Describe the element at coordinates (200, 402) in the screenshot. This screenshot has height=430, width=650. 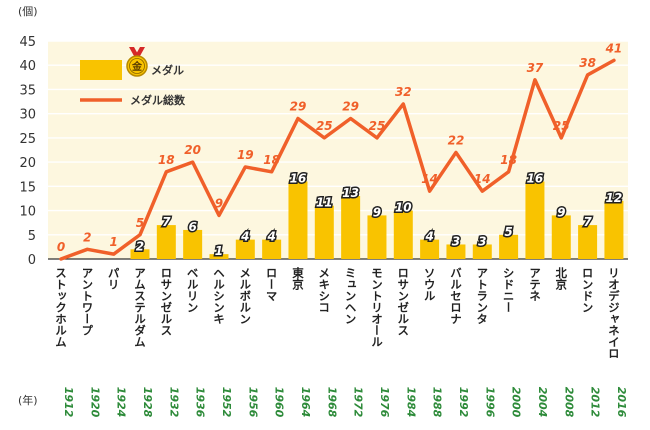
I see `x-year-label: 1936` at that location.